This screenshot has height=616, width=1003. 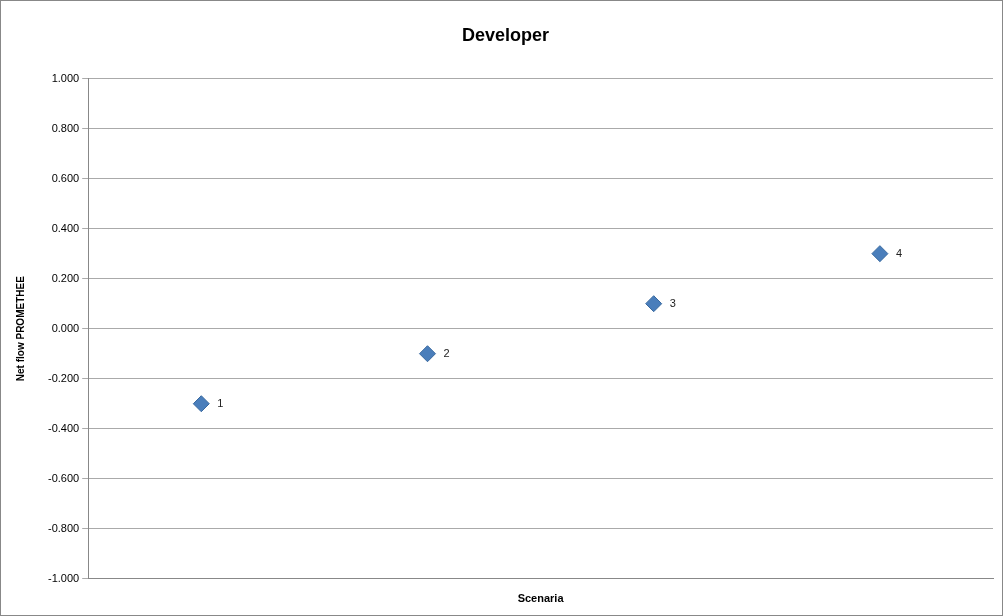 I want to click on y-tick-label: -1.000, so click(x=63, y=577).